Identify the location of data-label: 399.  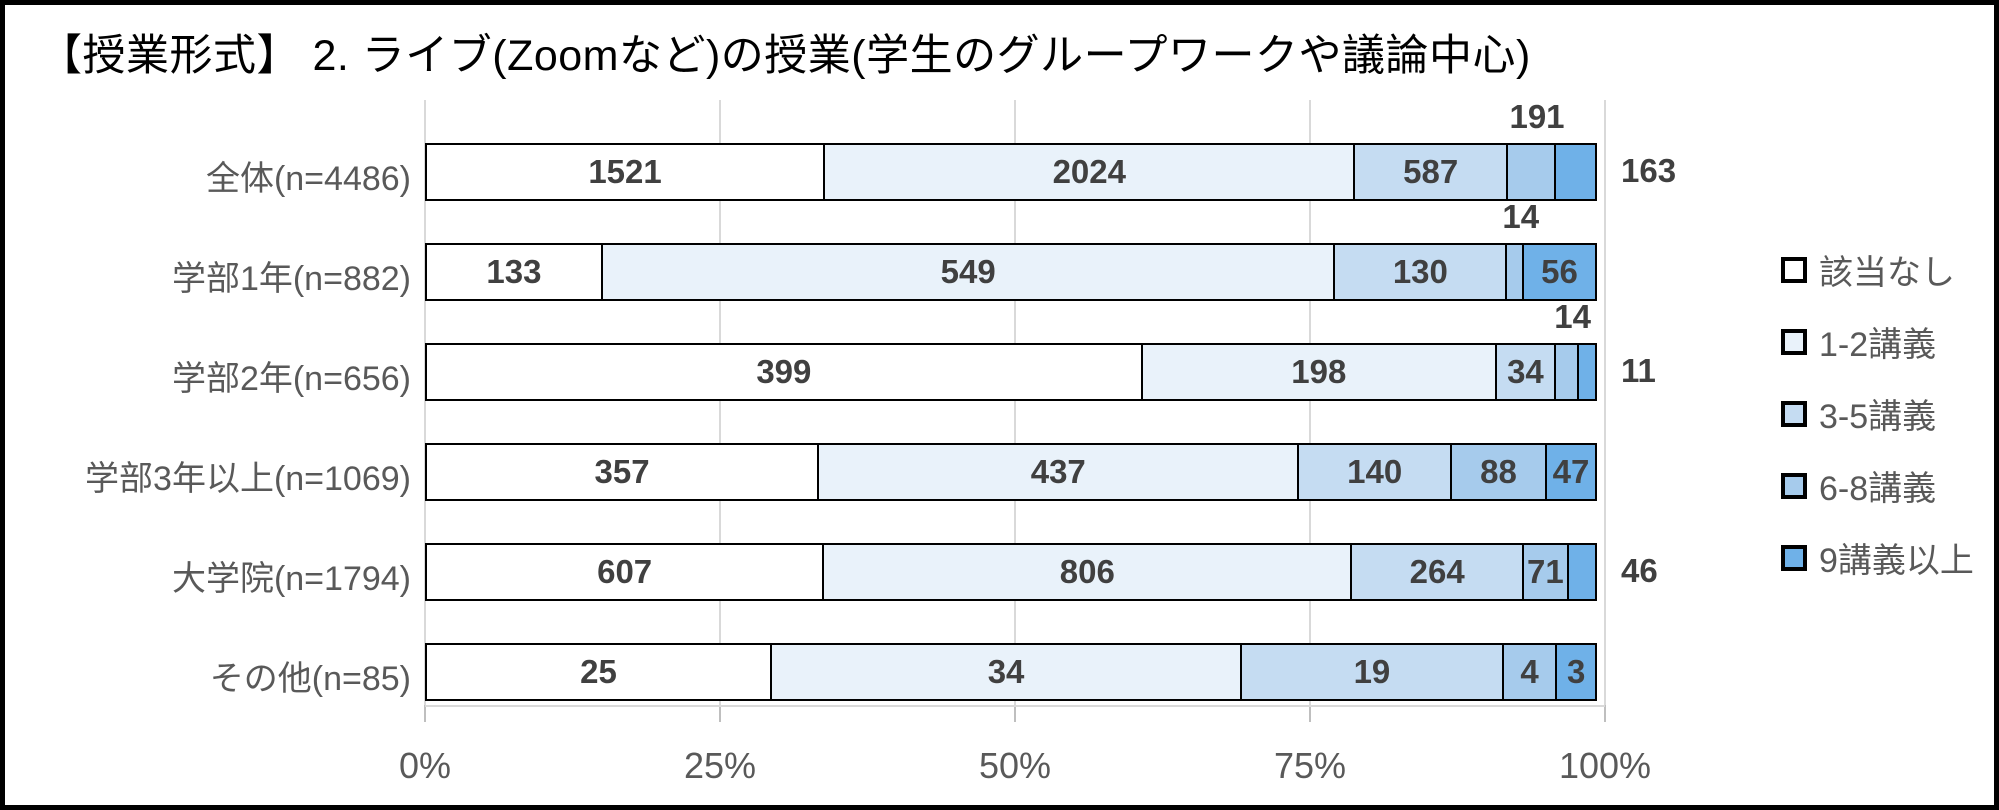
(784, 371).